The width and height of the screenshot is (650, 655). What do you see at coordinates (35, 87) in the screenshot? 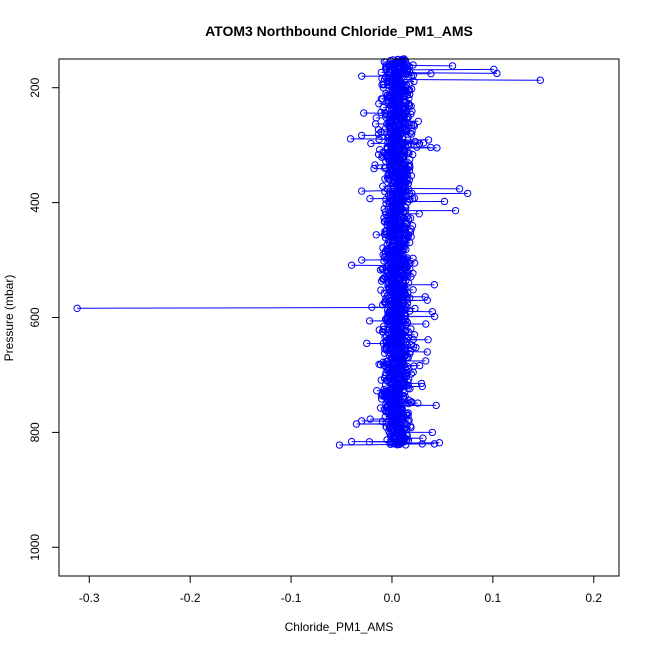
I see `y-tick-label: 200` at bounding box center [35, 87].